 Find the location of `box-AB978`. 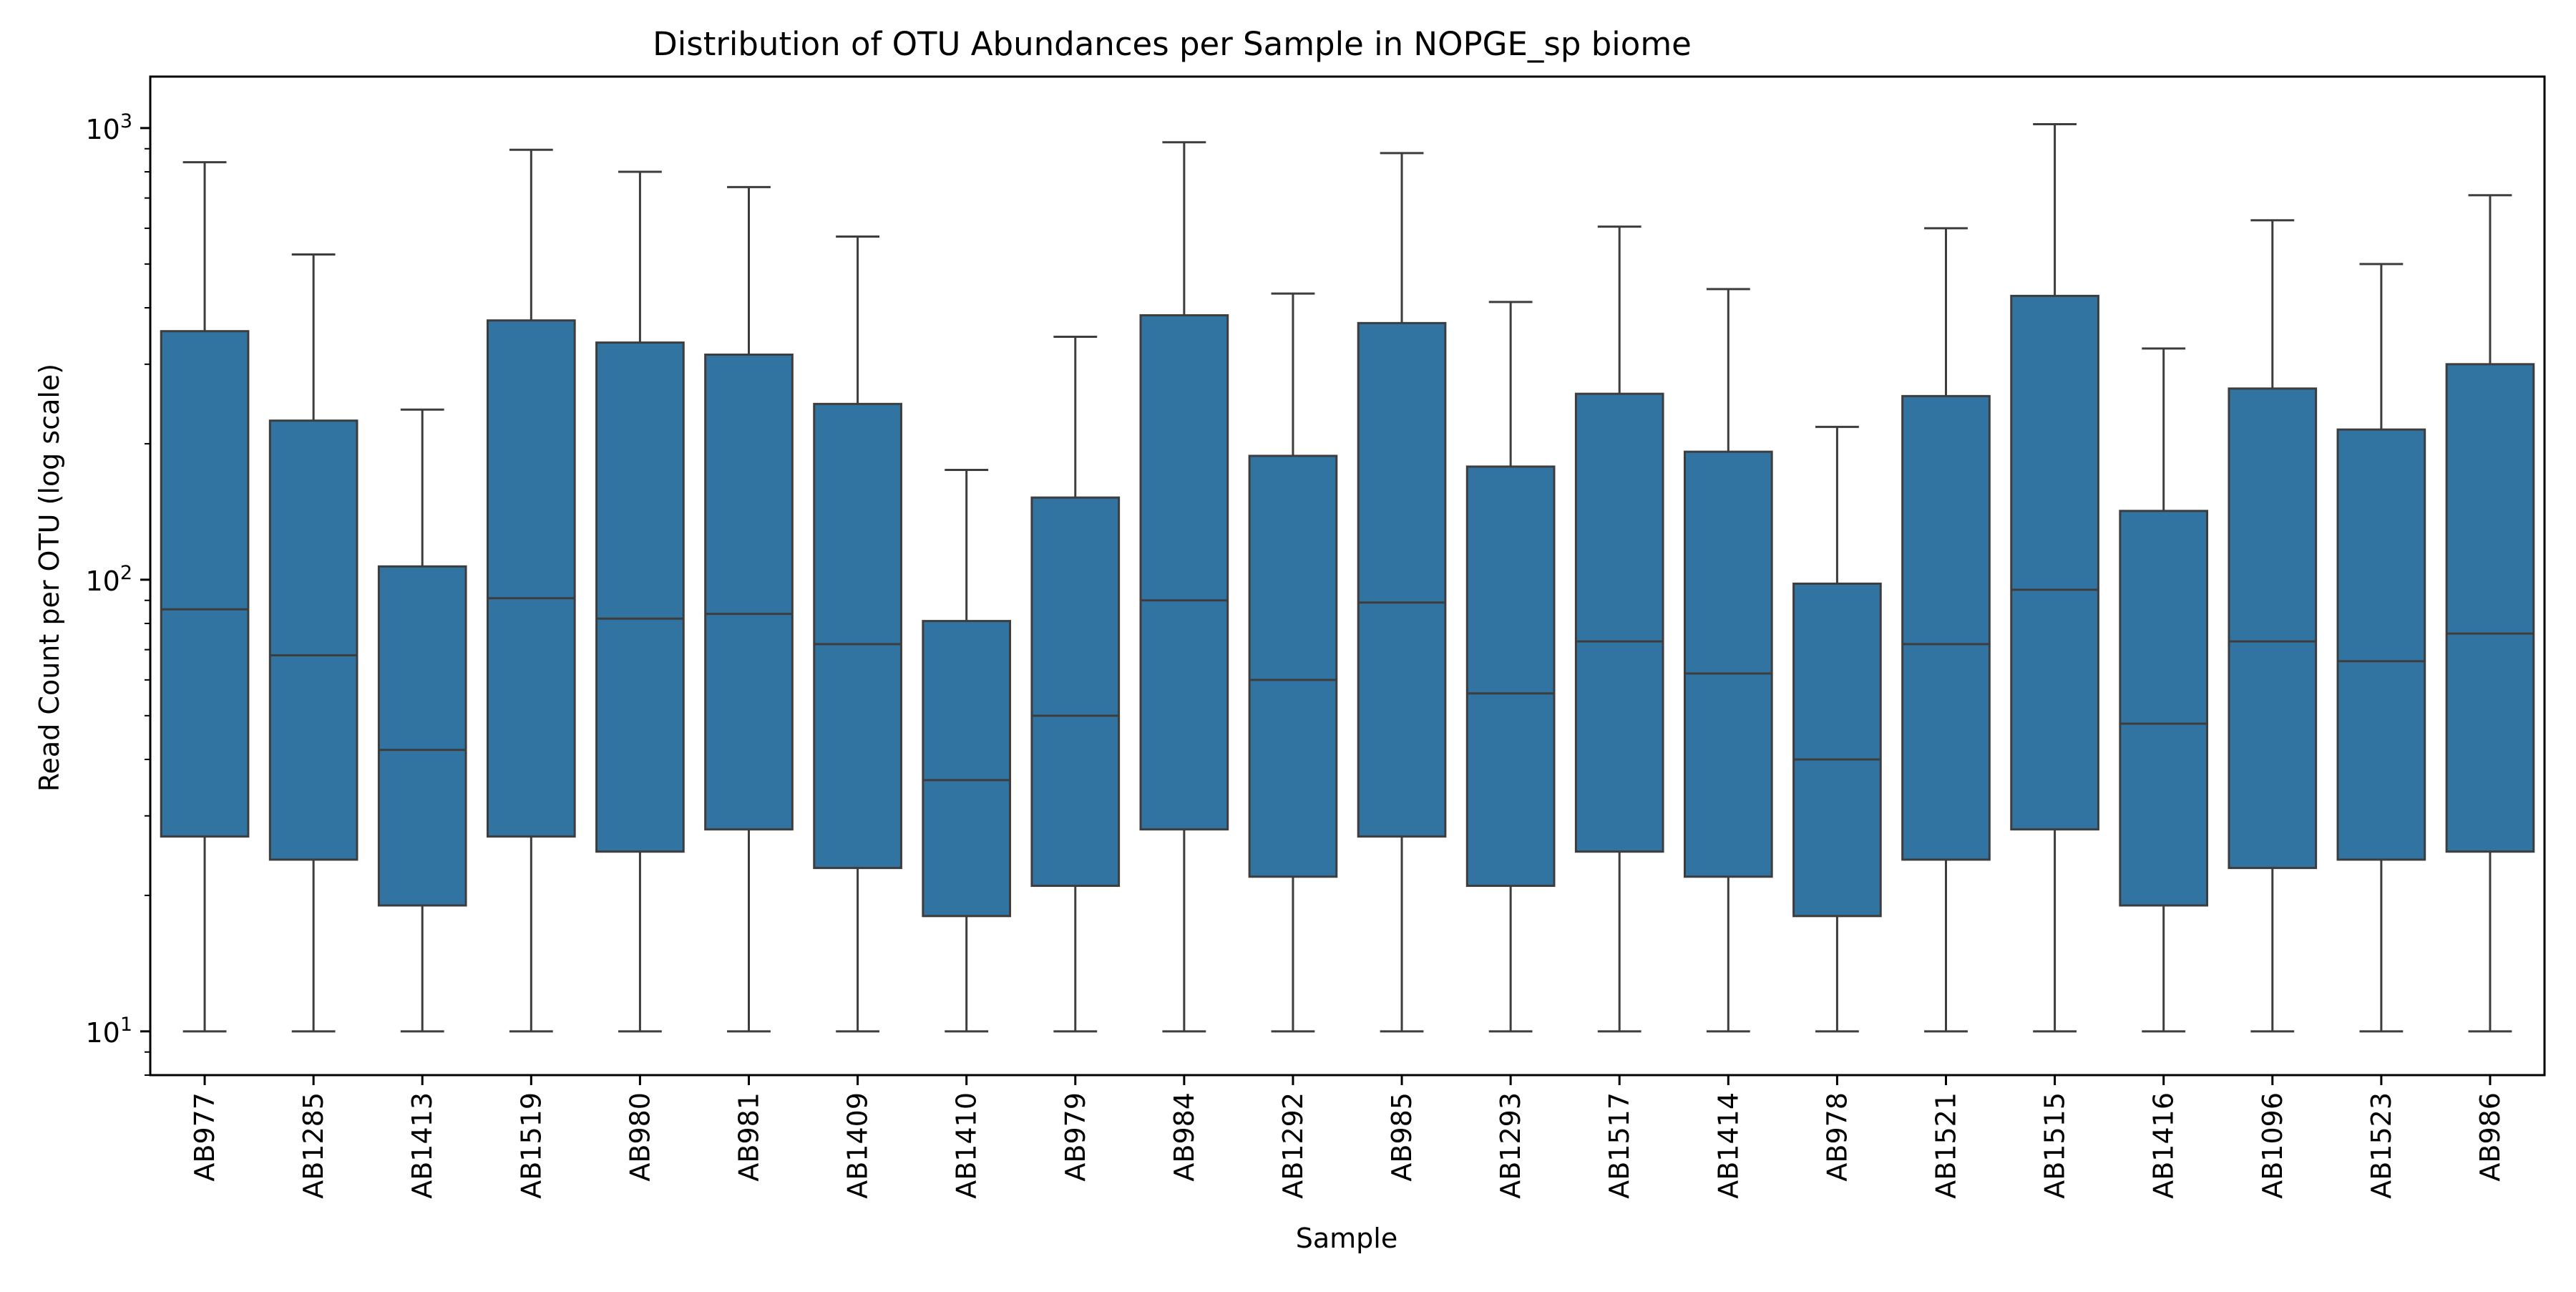

box-AB978 is located at coordinates (1837, 729).